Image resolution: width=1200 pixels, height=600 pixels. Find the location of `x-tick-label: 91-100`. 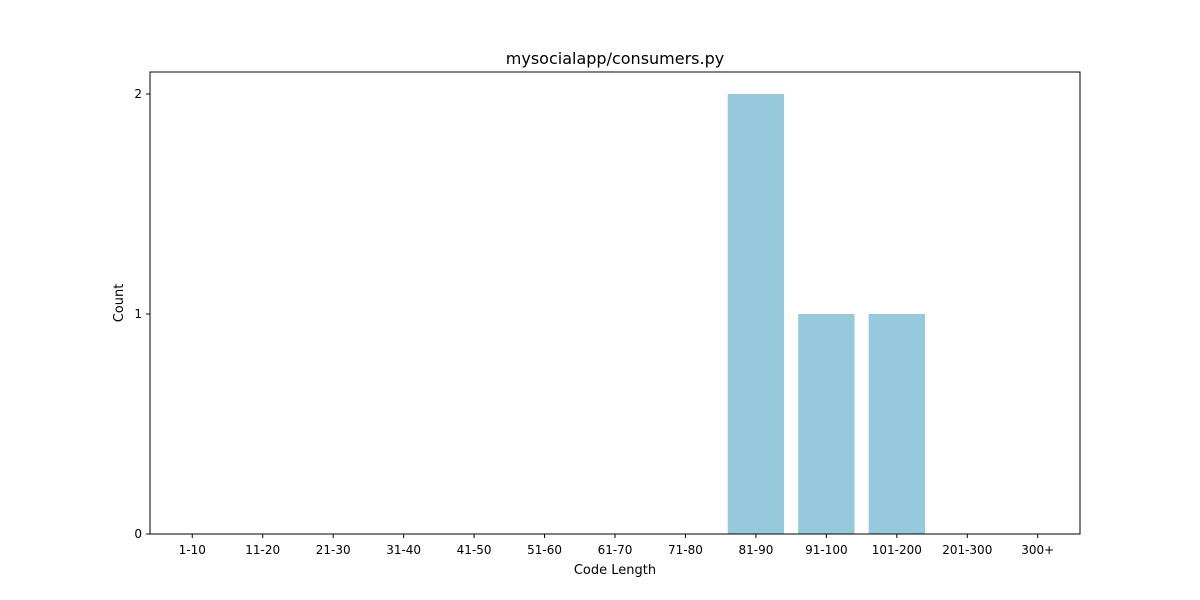

x-tick-label: 91-100 is located at coordinates (826, 550).